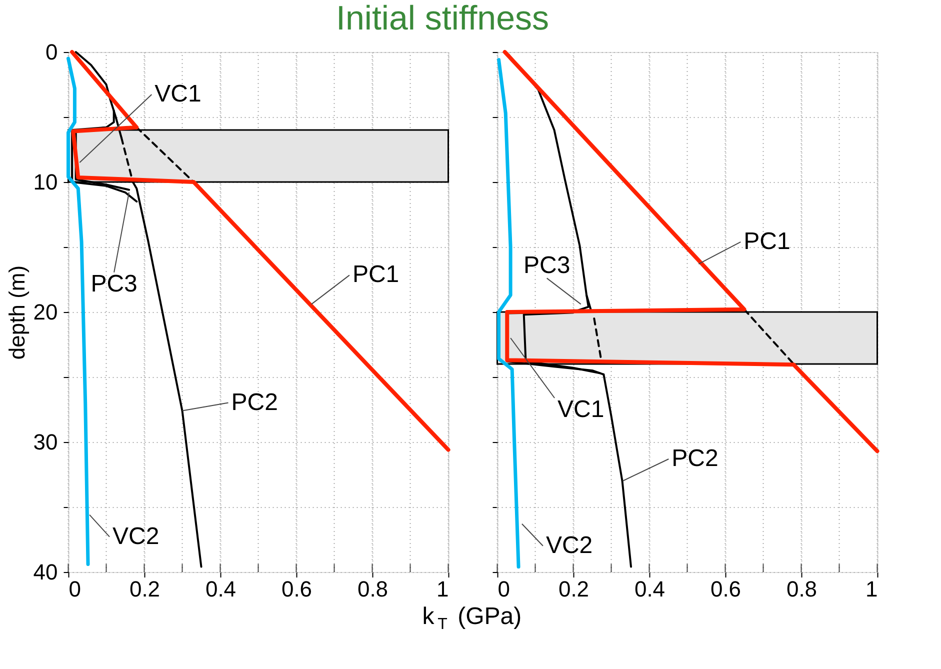  Describe the element at coordinates (442, 19) in the screenshot. I see `chart-title: Initial stiffness` at that location.